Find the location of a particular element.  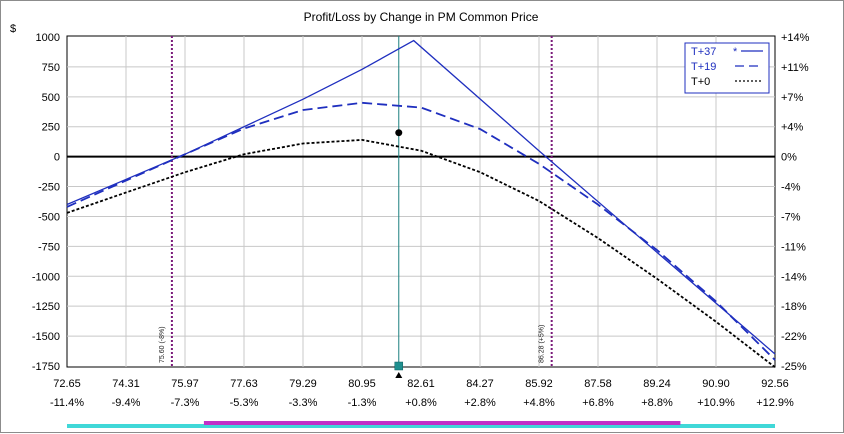

y-right-tick-label: -11% is located at coordinates (793, 247).